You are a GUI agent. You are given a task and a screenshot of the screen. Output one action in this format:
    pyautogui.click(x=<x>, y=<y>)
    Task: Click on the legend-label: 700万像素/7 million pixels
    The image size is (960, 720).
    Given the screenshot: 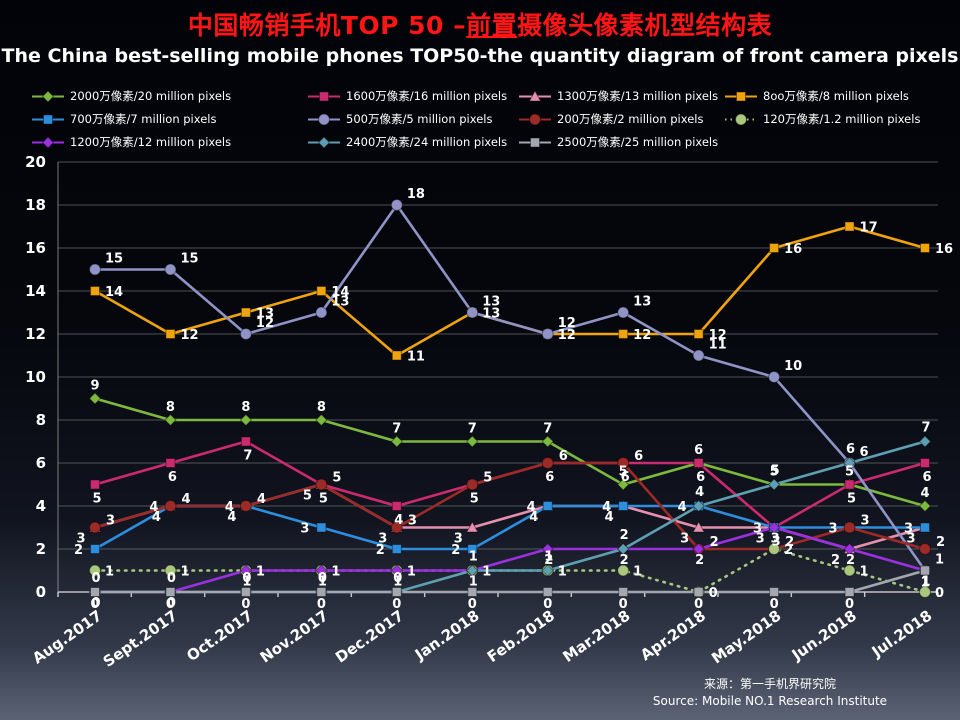 What is the action you would take?
    pyautogui.click(x=143, y=119)
    